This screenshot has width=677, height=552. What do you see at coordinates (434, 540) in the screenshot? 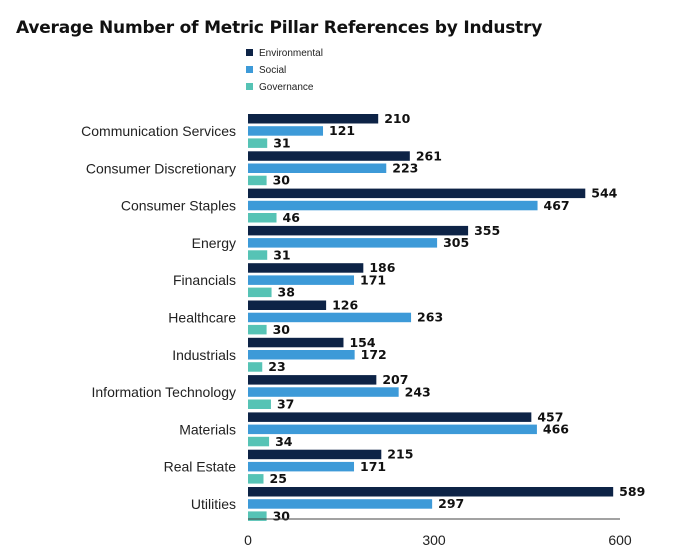
I see `x-tick-label: 300` at bounding box center [434, 540].